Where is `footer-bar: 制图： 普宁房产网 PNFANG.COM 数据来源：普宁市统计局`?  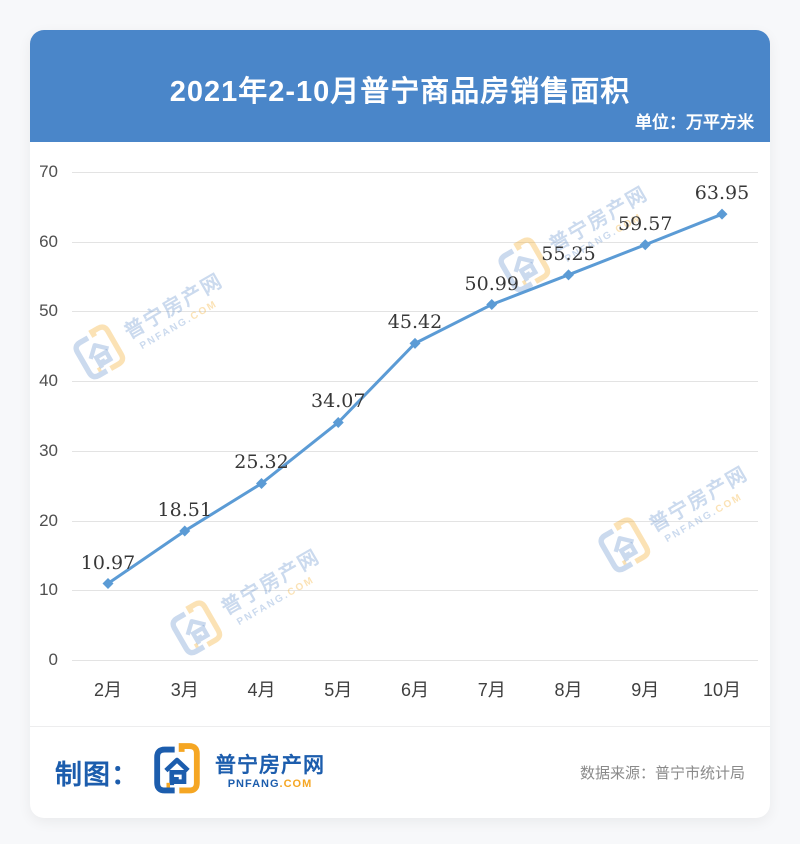 footer-bar: 制图： 普宁房产网 PNFANG.COM 数据来源：普宁市统计局 is located at coordinates (400, 772).